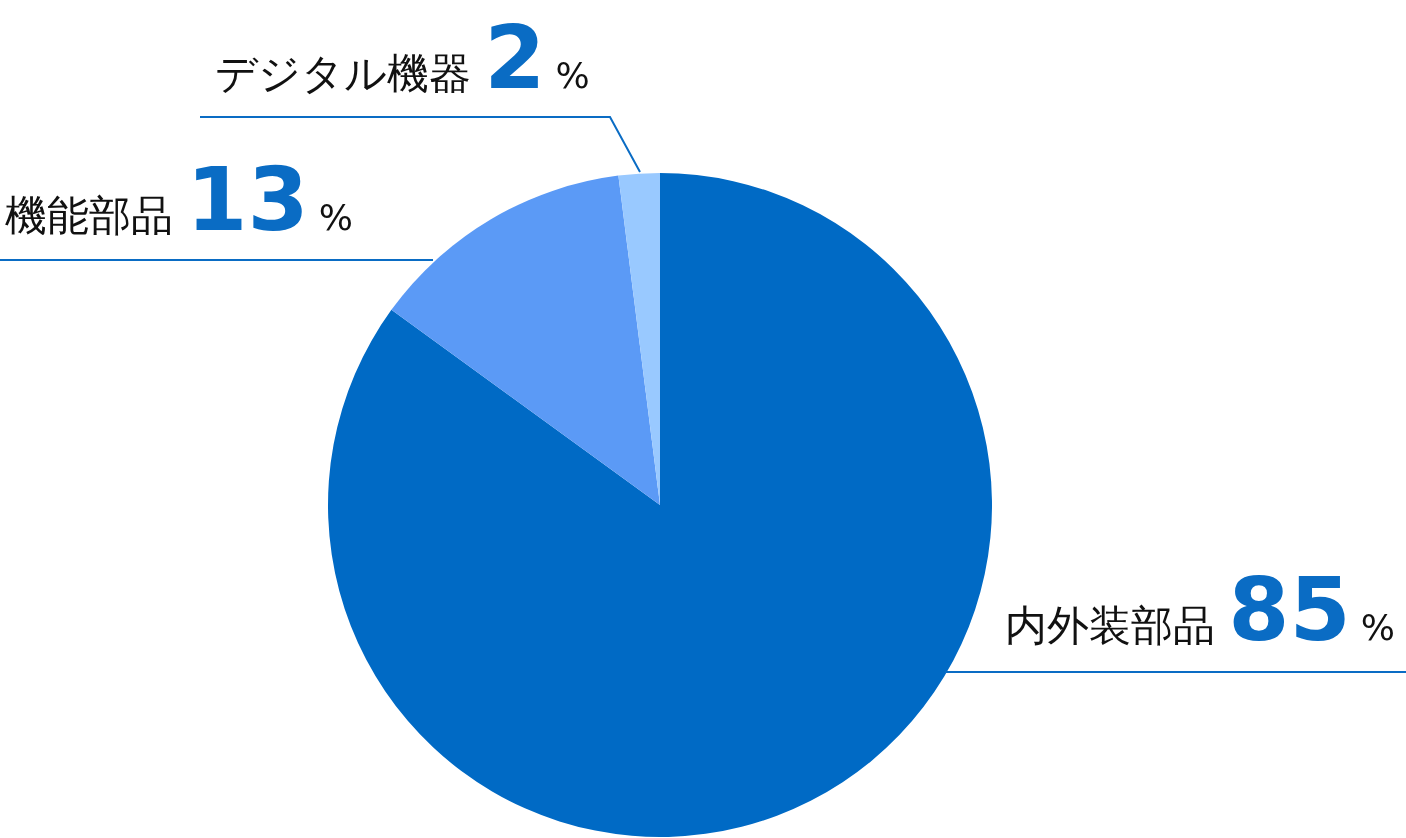 The width and height of the screenshot is (1406, 838). What do you see at coordinates (350, 73) in the screenshot?
I see `slice-label: デジタル機器` at bounding box center [350, 73].